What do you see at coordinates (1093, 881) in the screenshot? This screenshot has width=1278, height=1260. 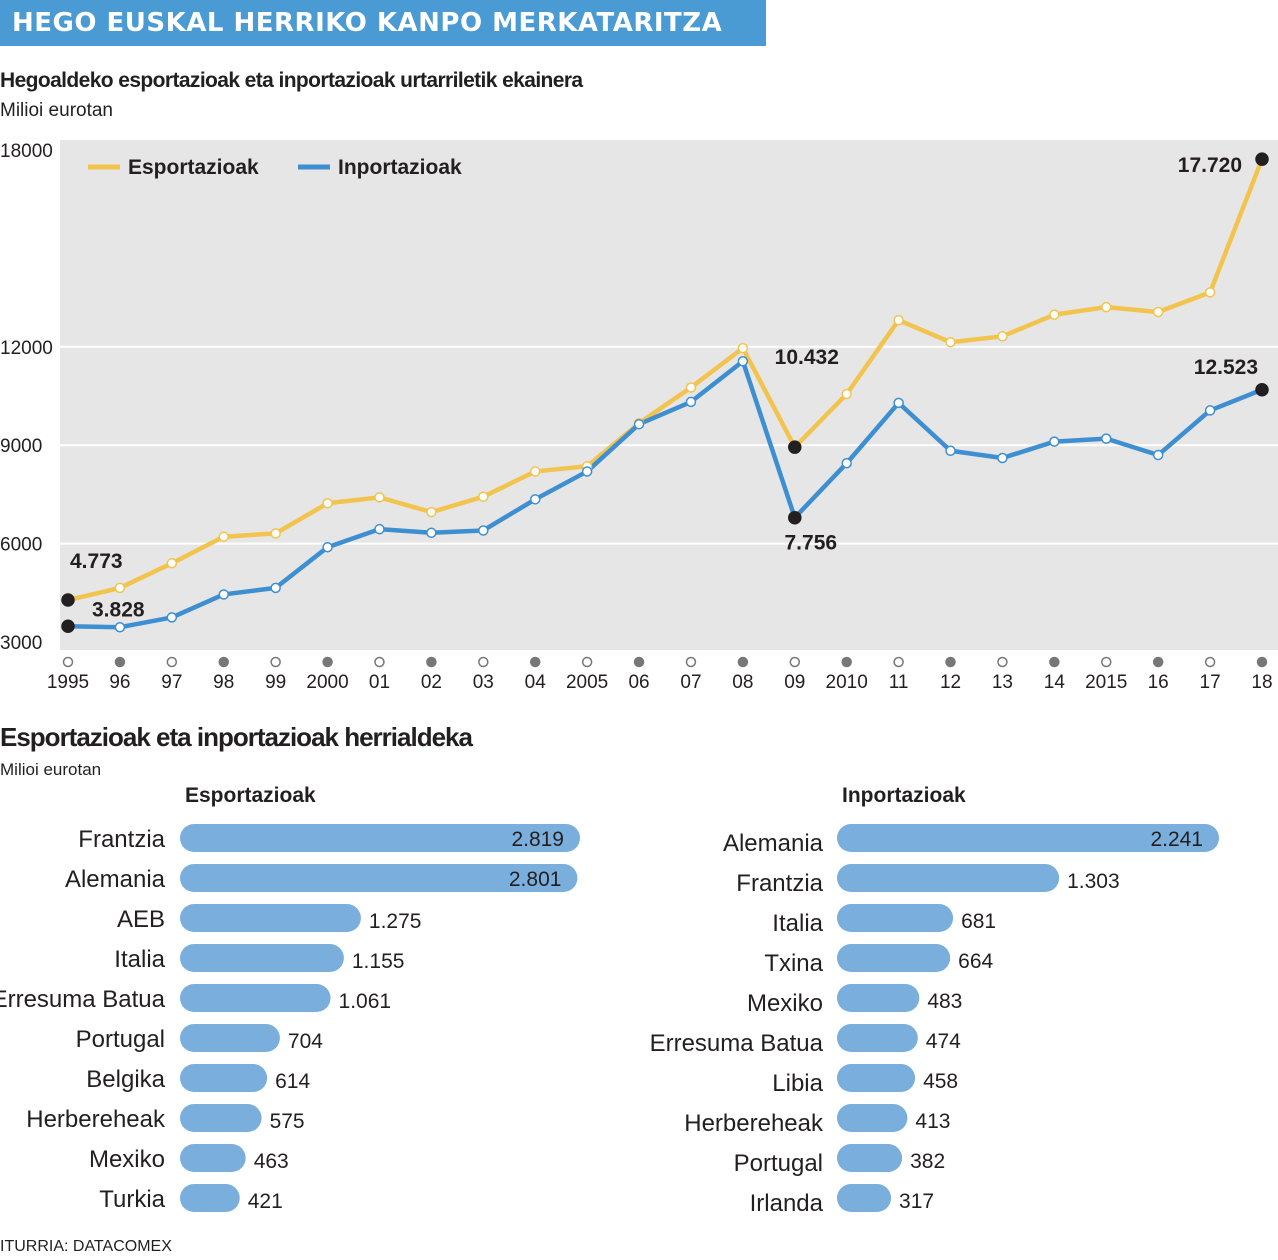 I see `bar-value-label: 1.303` at bounding box center [1093, 881].